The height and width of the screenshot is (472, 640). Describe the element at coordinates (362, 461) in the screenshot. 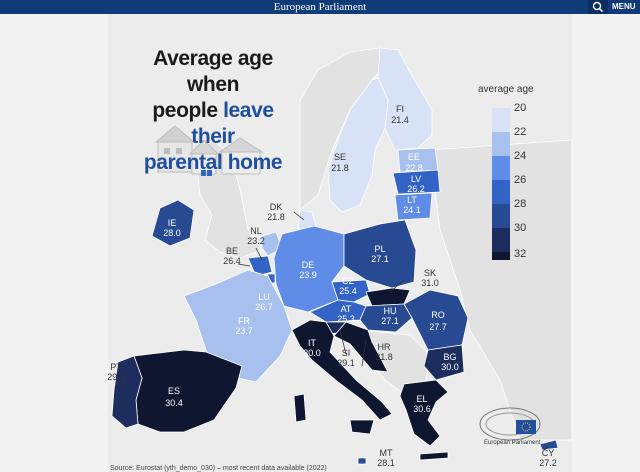

I see `country-shape-mt` at that location.